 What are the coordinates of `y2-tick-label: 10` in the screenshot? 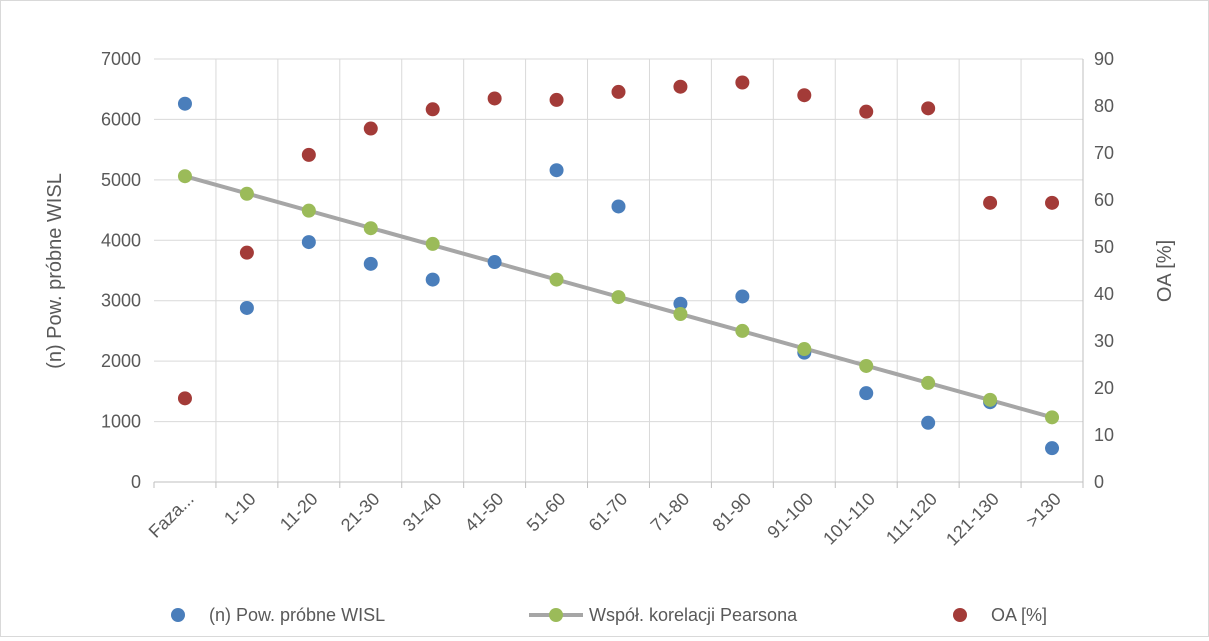 It's located at (1104, 435).